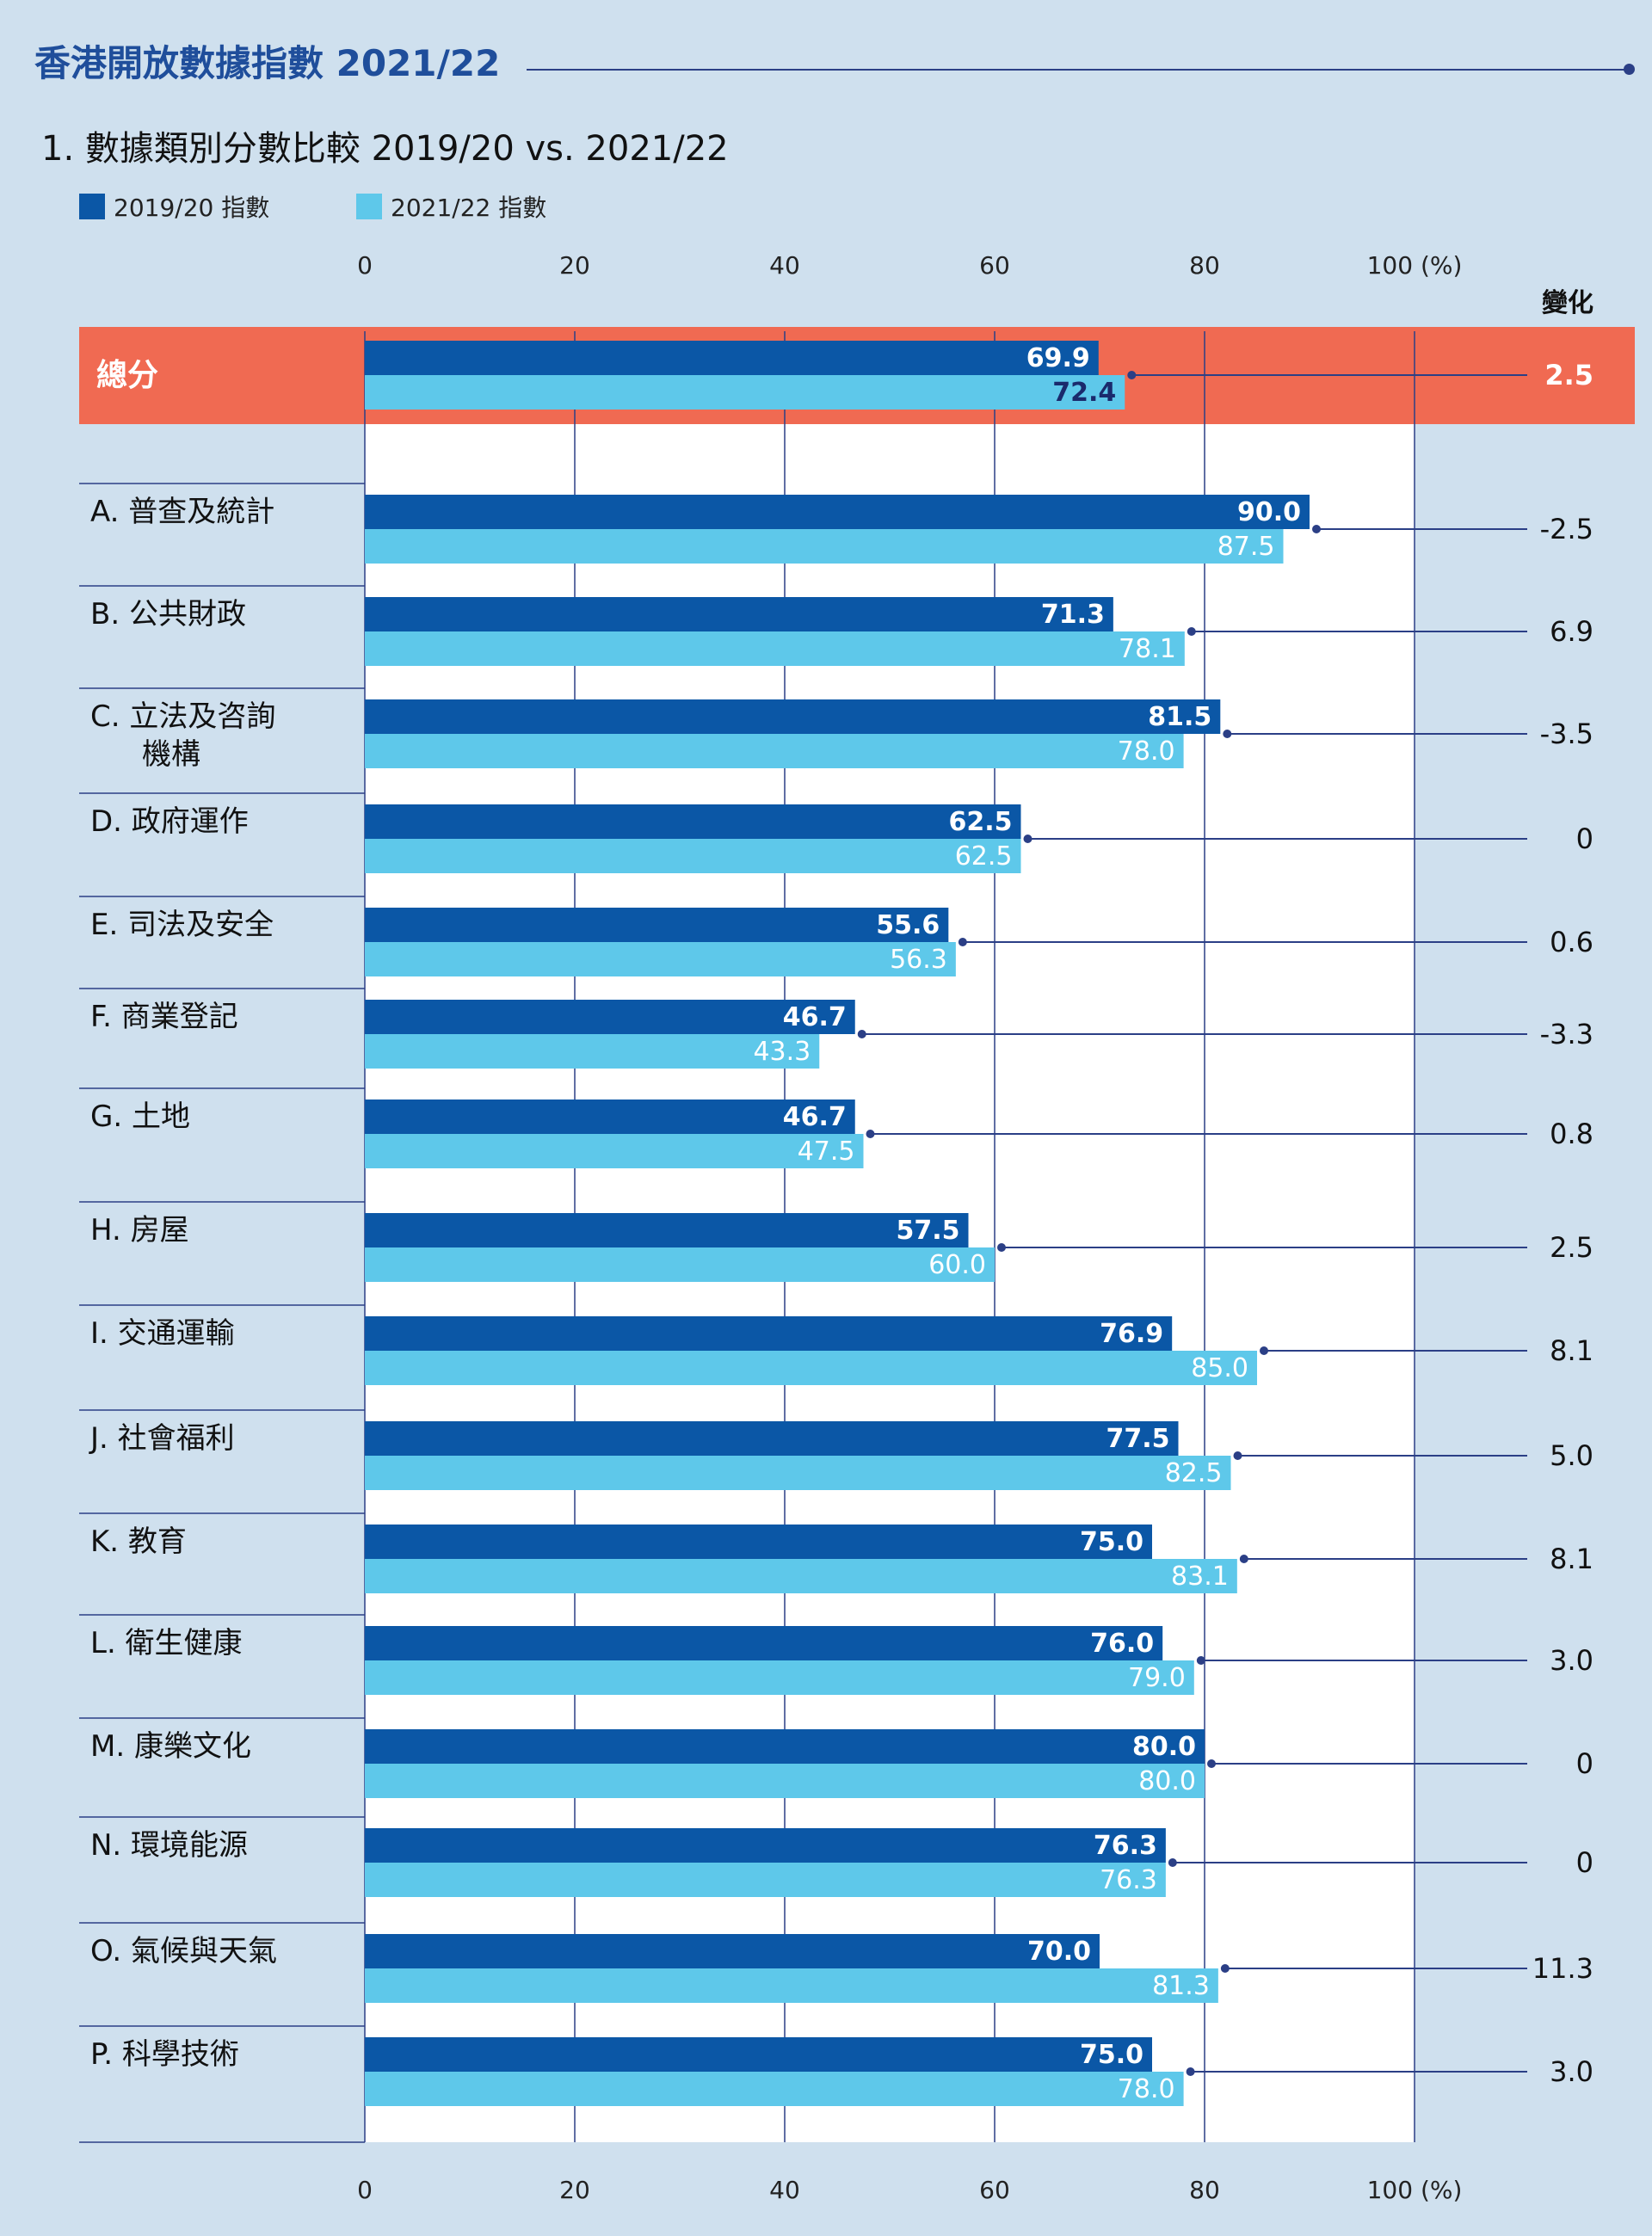 The width and height of the screenshot is (1652, 2236). What do you see at coordinates (1571, 631) in the screenshot?
I see `cat-1-change-value: 6.9` at bounding box center [1571, 631].